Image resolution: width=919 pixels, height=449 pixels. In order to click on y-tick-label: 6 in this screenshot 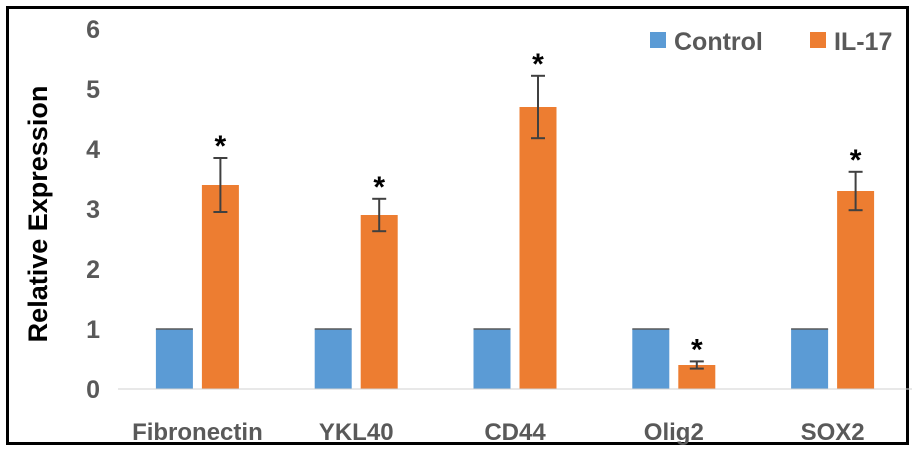, I will do `click(93, 30)`.